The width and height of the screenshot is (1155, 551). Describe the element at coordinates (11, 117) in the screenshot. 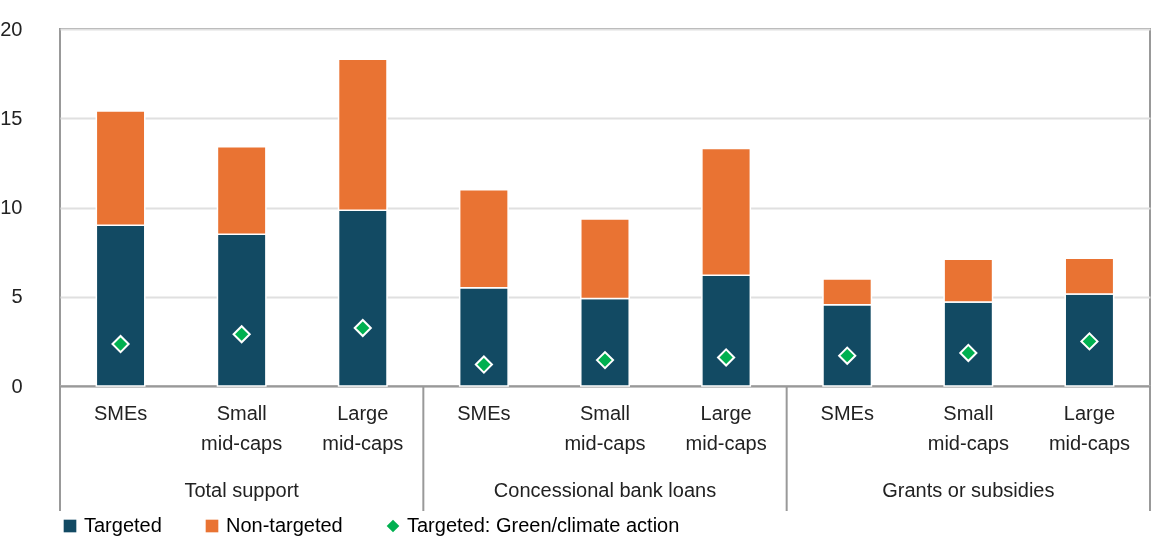

I see `y-tick-label: 15` at that location.